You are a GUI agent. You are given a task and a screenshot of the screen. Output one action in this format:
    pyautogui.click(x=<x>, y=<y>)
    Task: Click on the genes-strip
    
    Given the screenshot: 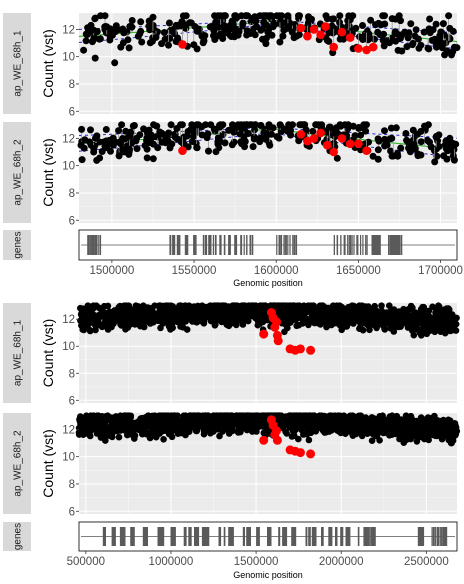 What is the action you would take?
    pyautogui.click(x=17, y=245)
    